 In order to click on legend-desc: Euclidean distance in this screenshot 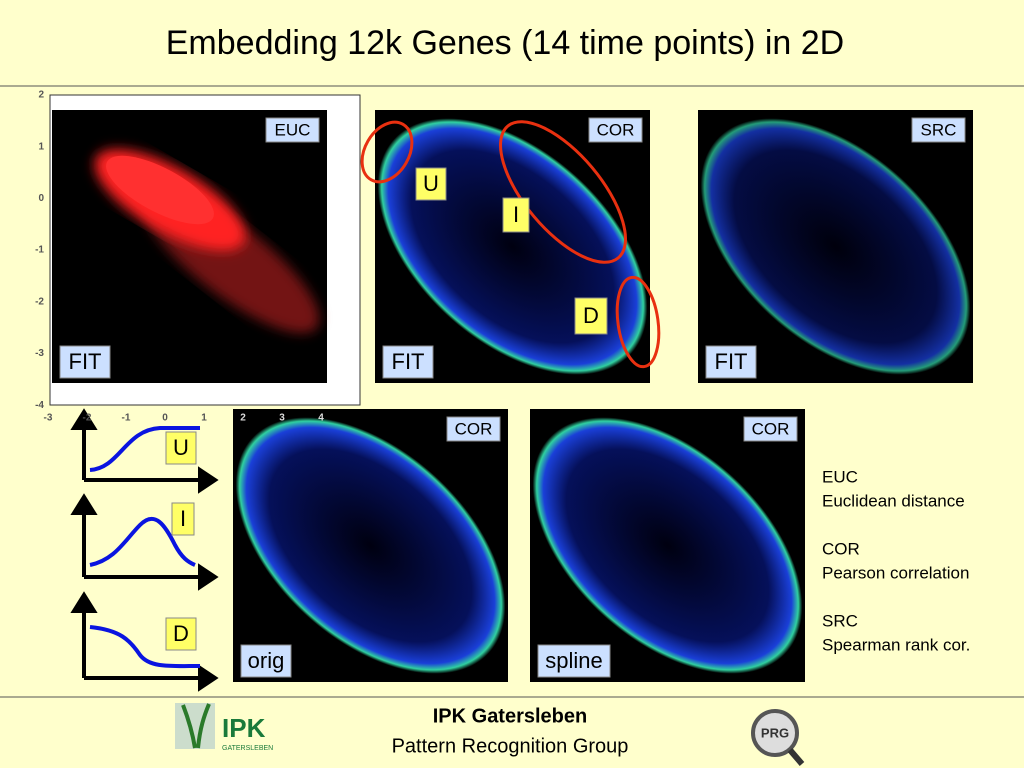, I will do `click(893, 500)`.